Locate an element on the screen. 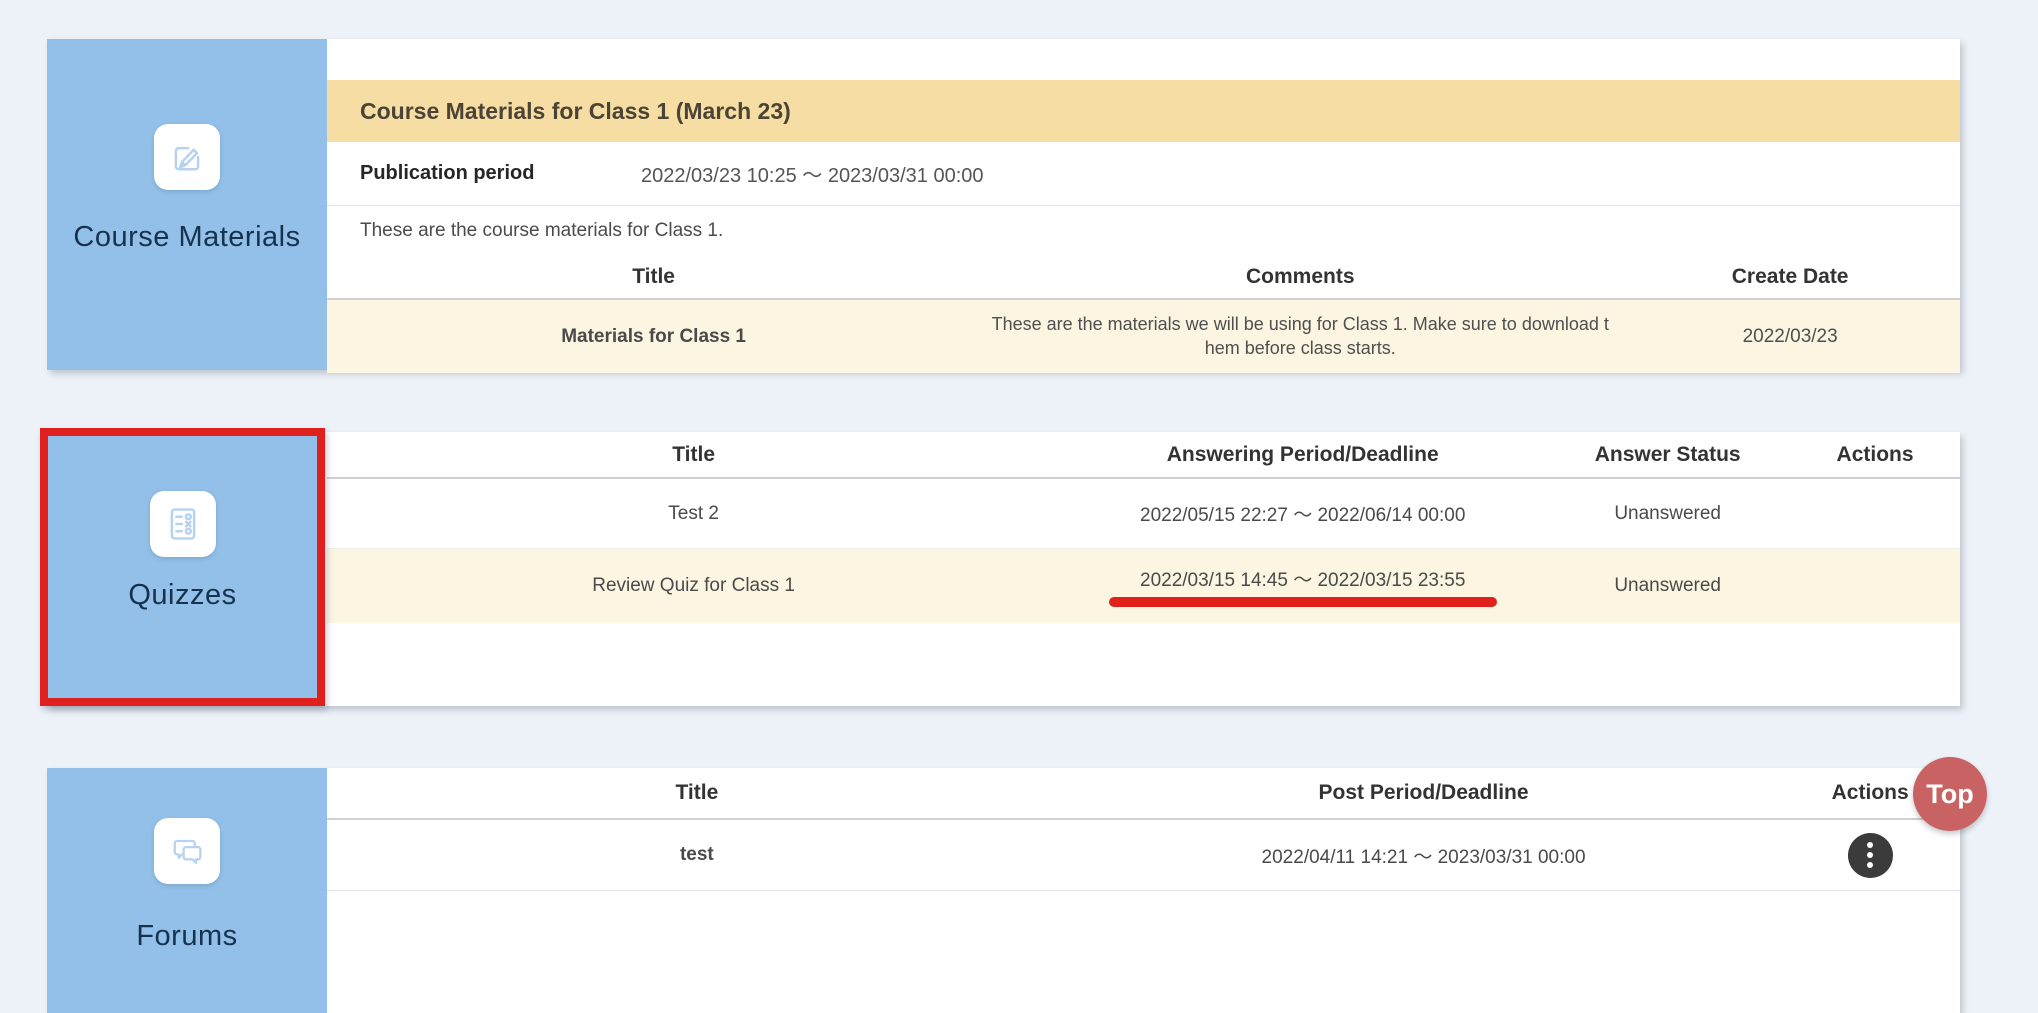  column-header-post-period: Post Period/Deadline is located at coordinates (1423, 792).